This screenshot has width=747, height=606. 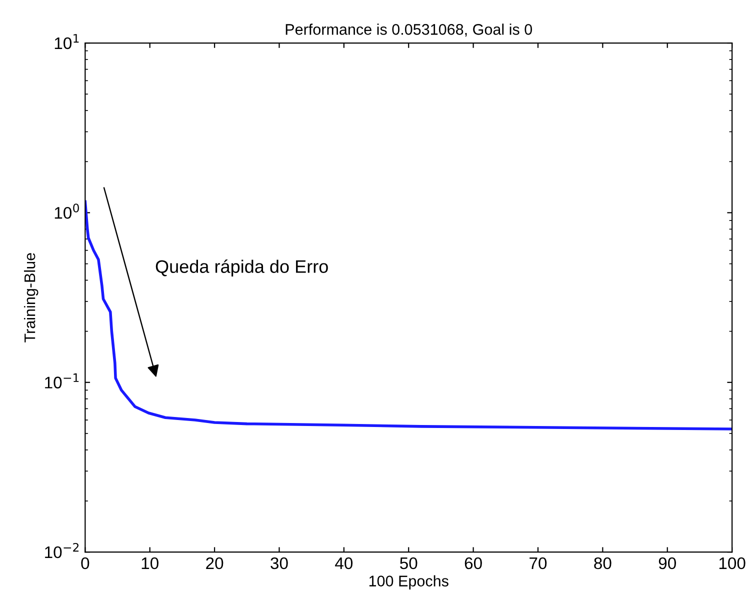 What do you see at coordinates (667, 563) in the screenshot?
I see `x-tick-label: 90` at bounding box center [667, 563].